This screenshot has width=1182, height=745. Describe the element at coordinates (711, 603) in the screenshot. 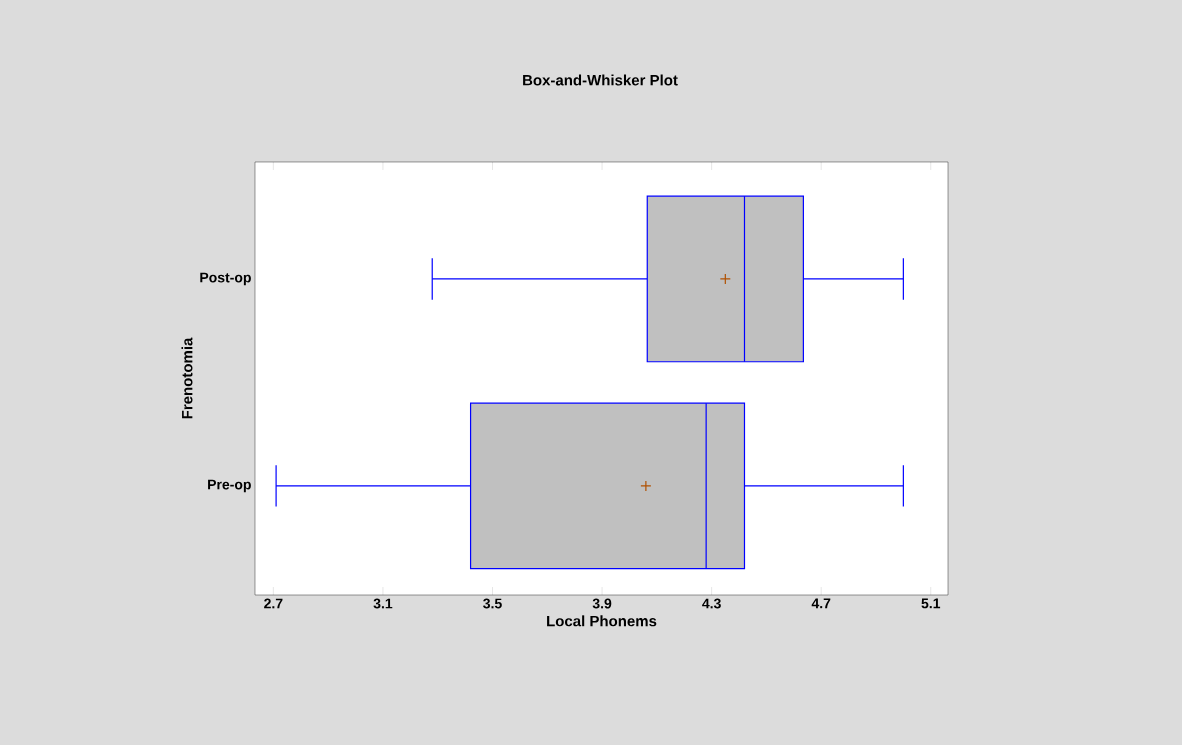

I see `x-tick-label: 4.3` at that location.